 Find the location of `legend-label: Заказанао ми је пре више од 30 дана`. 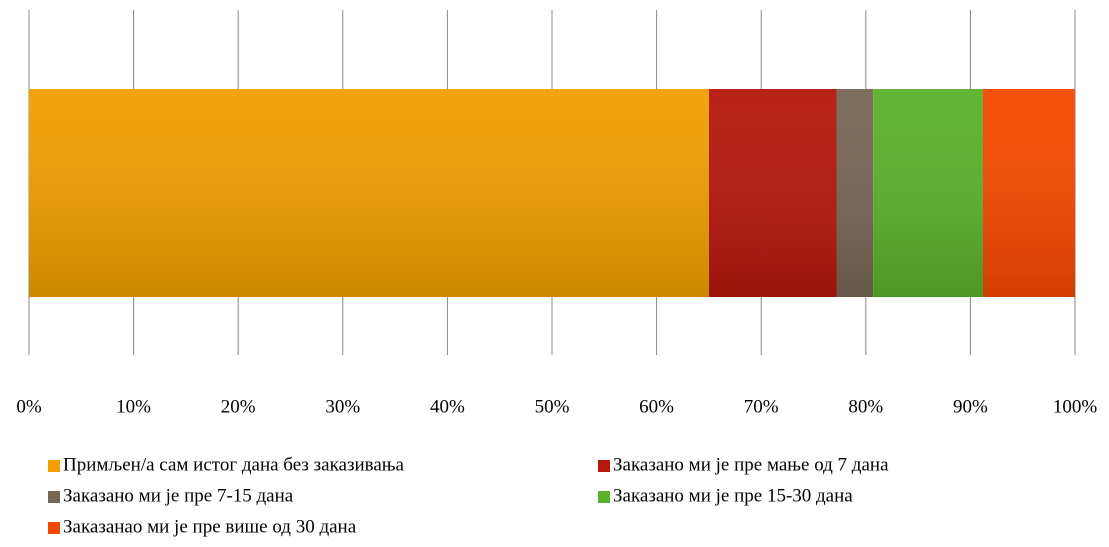

legend-label: Заказанао ми је пре више од 30 дана is located at coordinates (210, 526).